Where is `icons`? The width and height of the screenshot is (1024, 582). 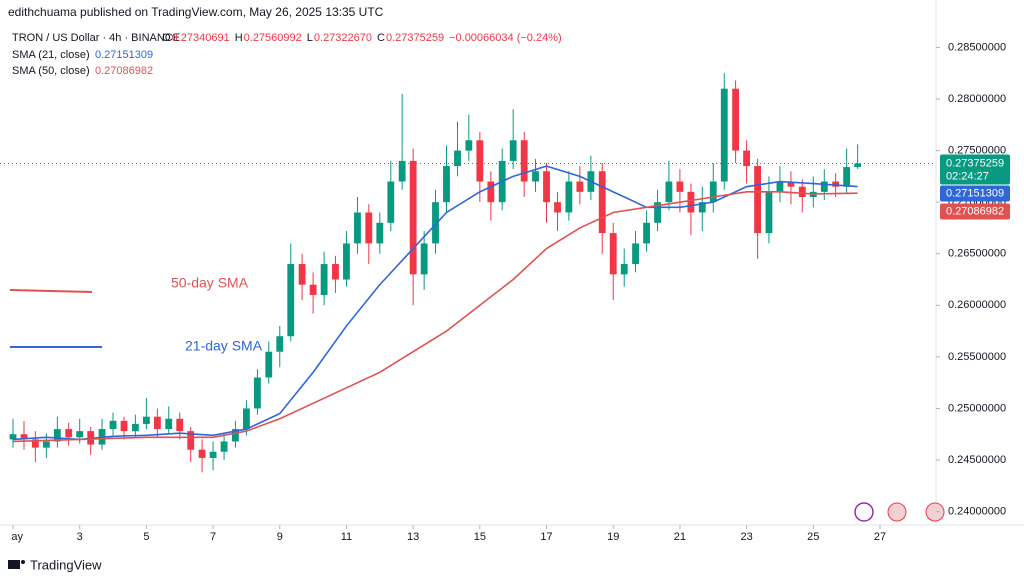 icons is located at coordinates (899, 512).